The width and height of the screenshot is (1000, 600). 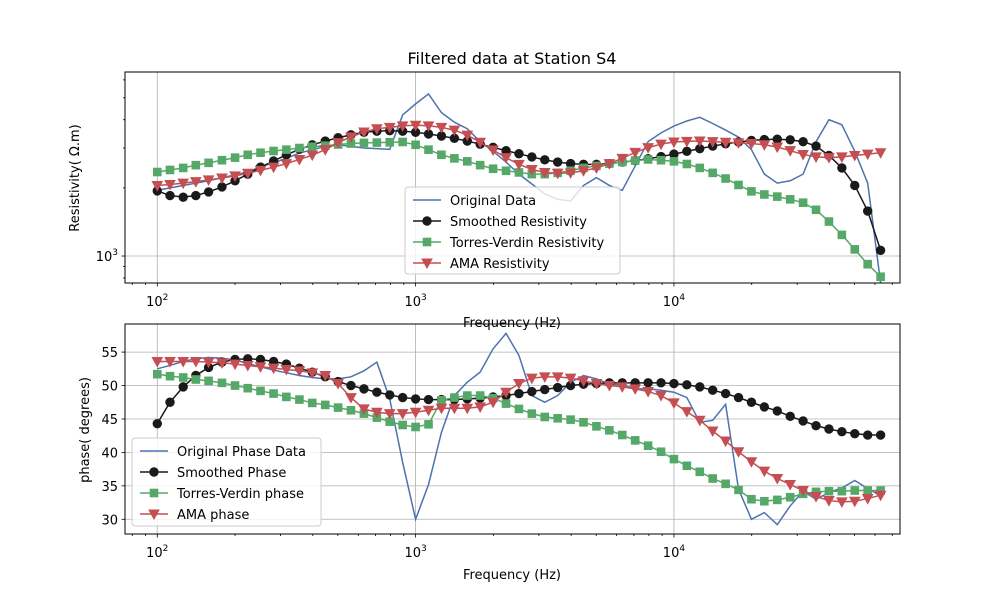 I want to click on legend-label: Original Data, so click(x=493, y=201).